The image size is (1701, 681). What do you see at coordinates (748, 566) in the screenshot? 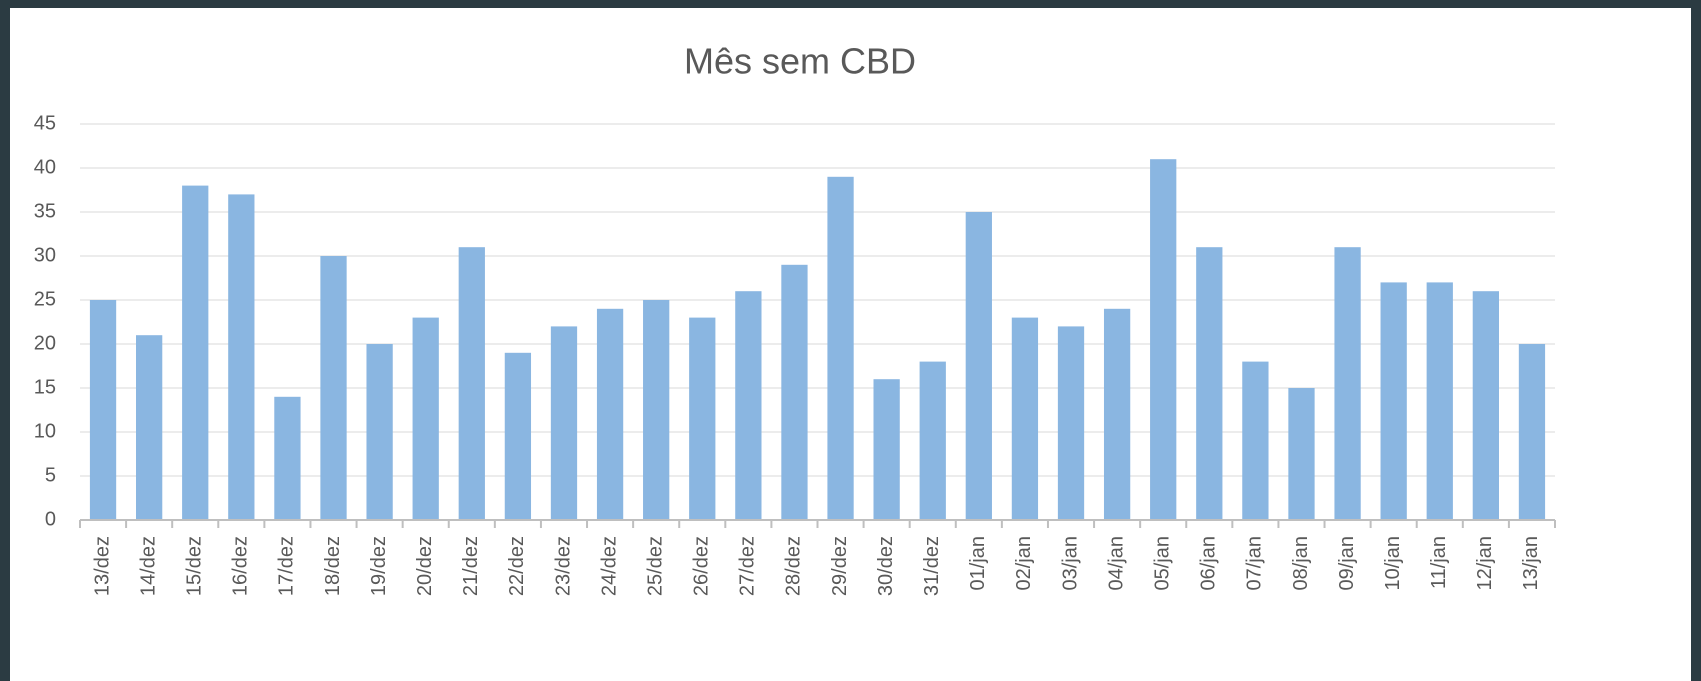
I see `x-tick-label: 27/dez` at bounding box center [748, 566].